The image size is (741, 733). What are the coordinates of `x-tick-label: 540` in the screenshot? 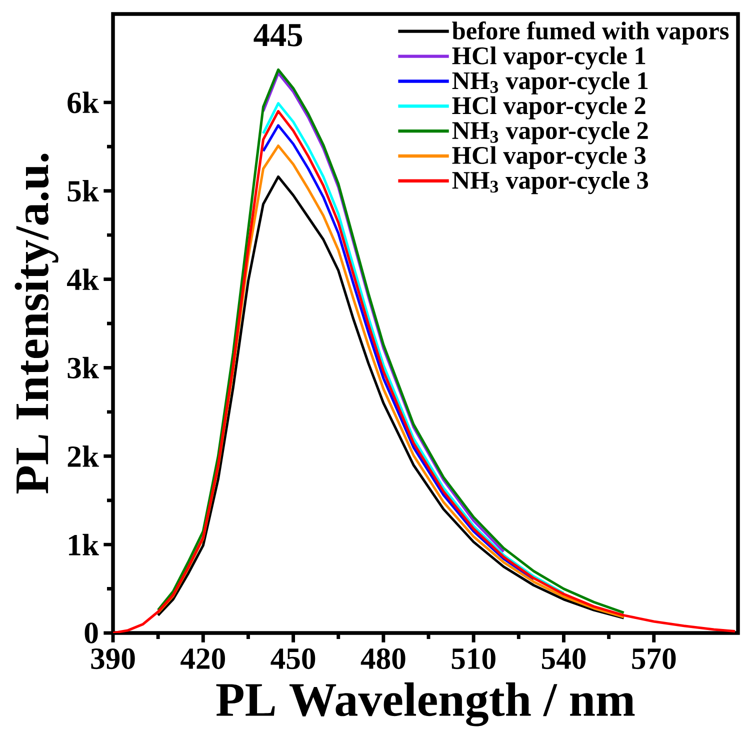 It's located at (564, 659).